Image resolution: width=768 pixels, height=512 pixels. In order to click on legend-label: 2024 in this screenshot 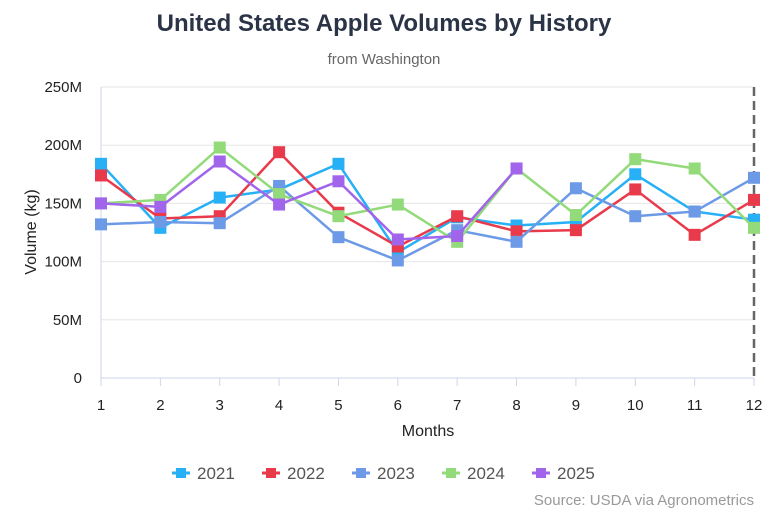, I will do `click(486, 473)`.